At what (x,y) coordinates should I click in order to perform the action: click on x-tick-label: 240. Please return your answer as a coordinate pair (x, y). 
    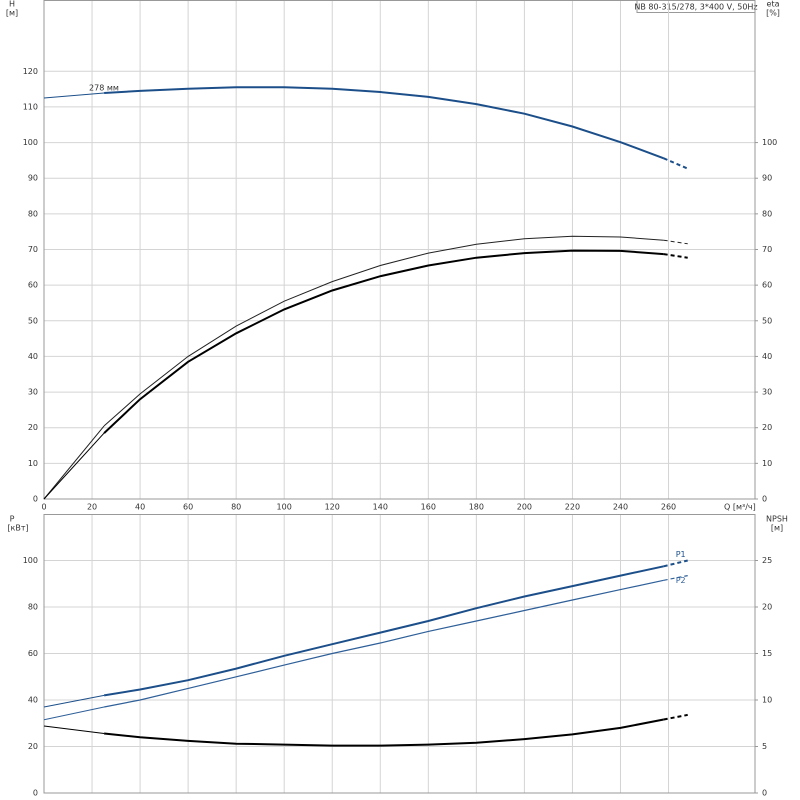
    Looking at the image, I should click on (620, 507).